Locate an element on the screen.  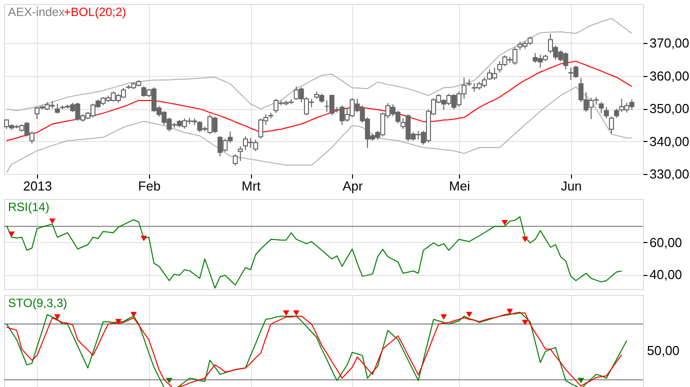
text: +BOL(20;2) is located at coordinates (95, 12).